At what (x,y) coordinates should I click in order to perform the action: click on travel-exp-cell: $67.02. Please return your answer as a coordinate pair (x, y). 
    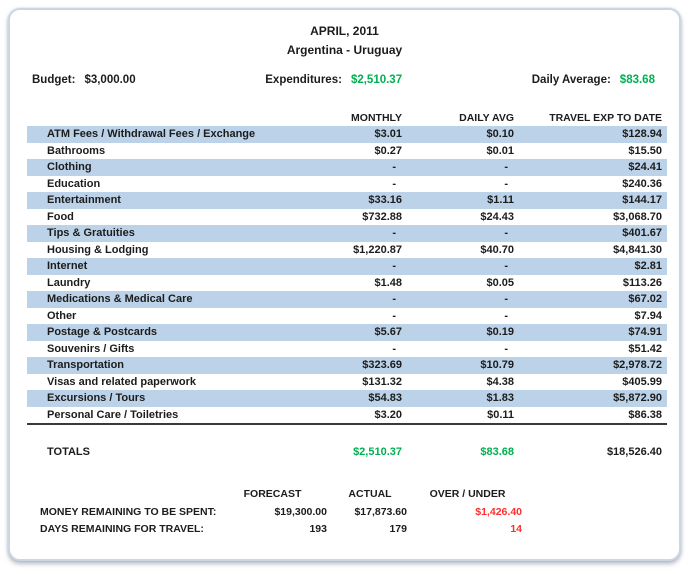
    Looking at the image, I should click on (645, 299).